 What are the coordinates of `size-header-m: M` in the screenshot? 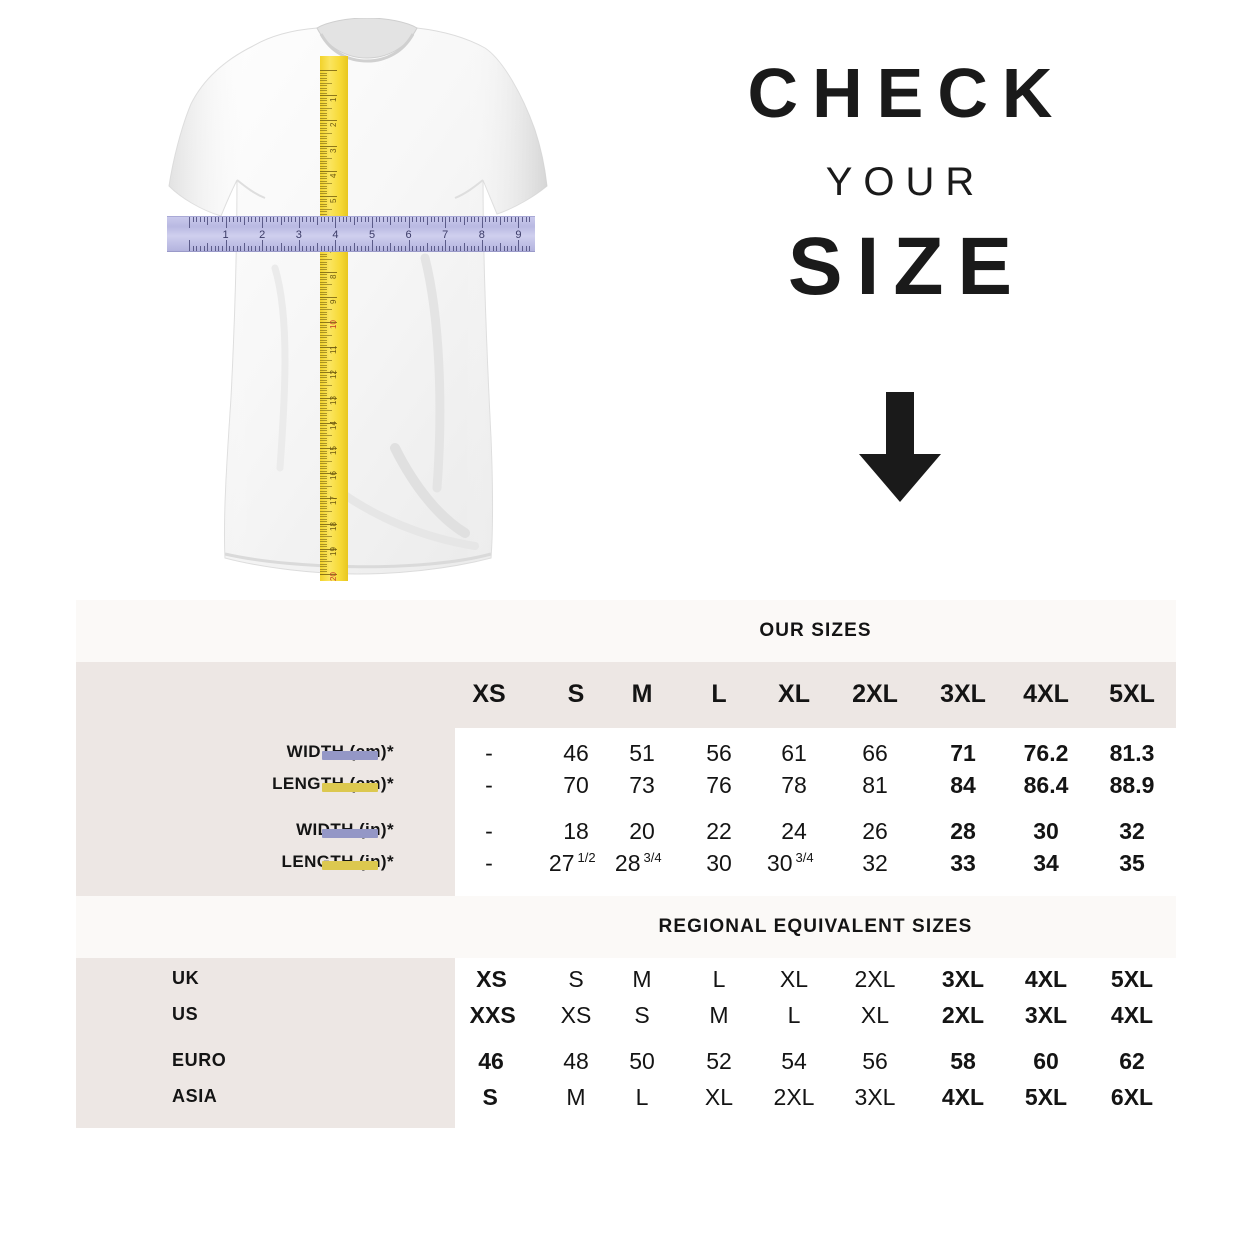 It's located at (642, 694).